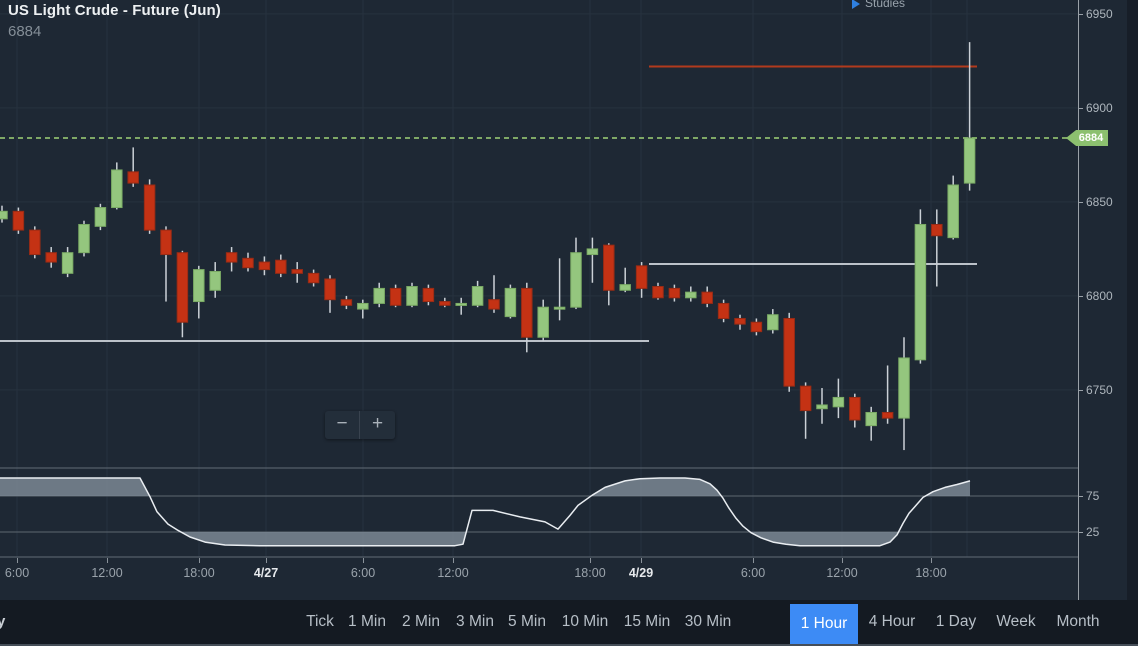  Describe the element at coordinates (585, 621) in the screenshot. I see `timeframe-10-min: 10 Min` at that location.